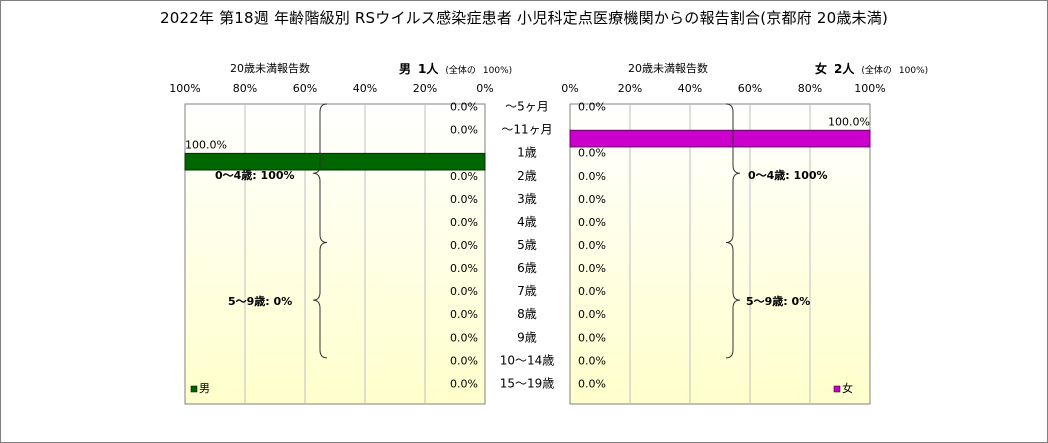 The width and height of the screenshot is (1048, 443). What do you see at coordinates (484, 88) in the screenshot?
I see `male-axis-tick-label: 0%` at bounding box center [484, 88].